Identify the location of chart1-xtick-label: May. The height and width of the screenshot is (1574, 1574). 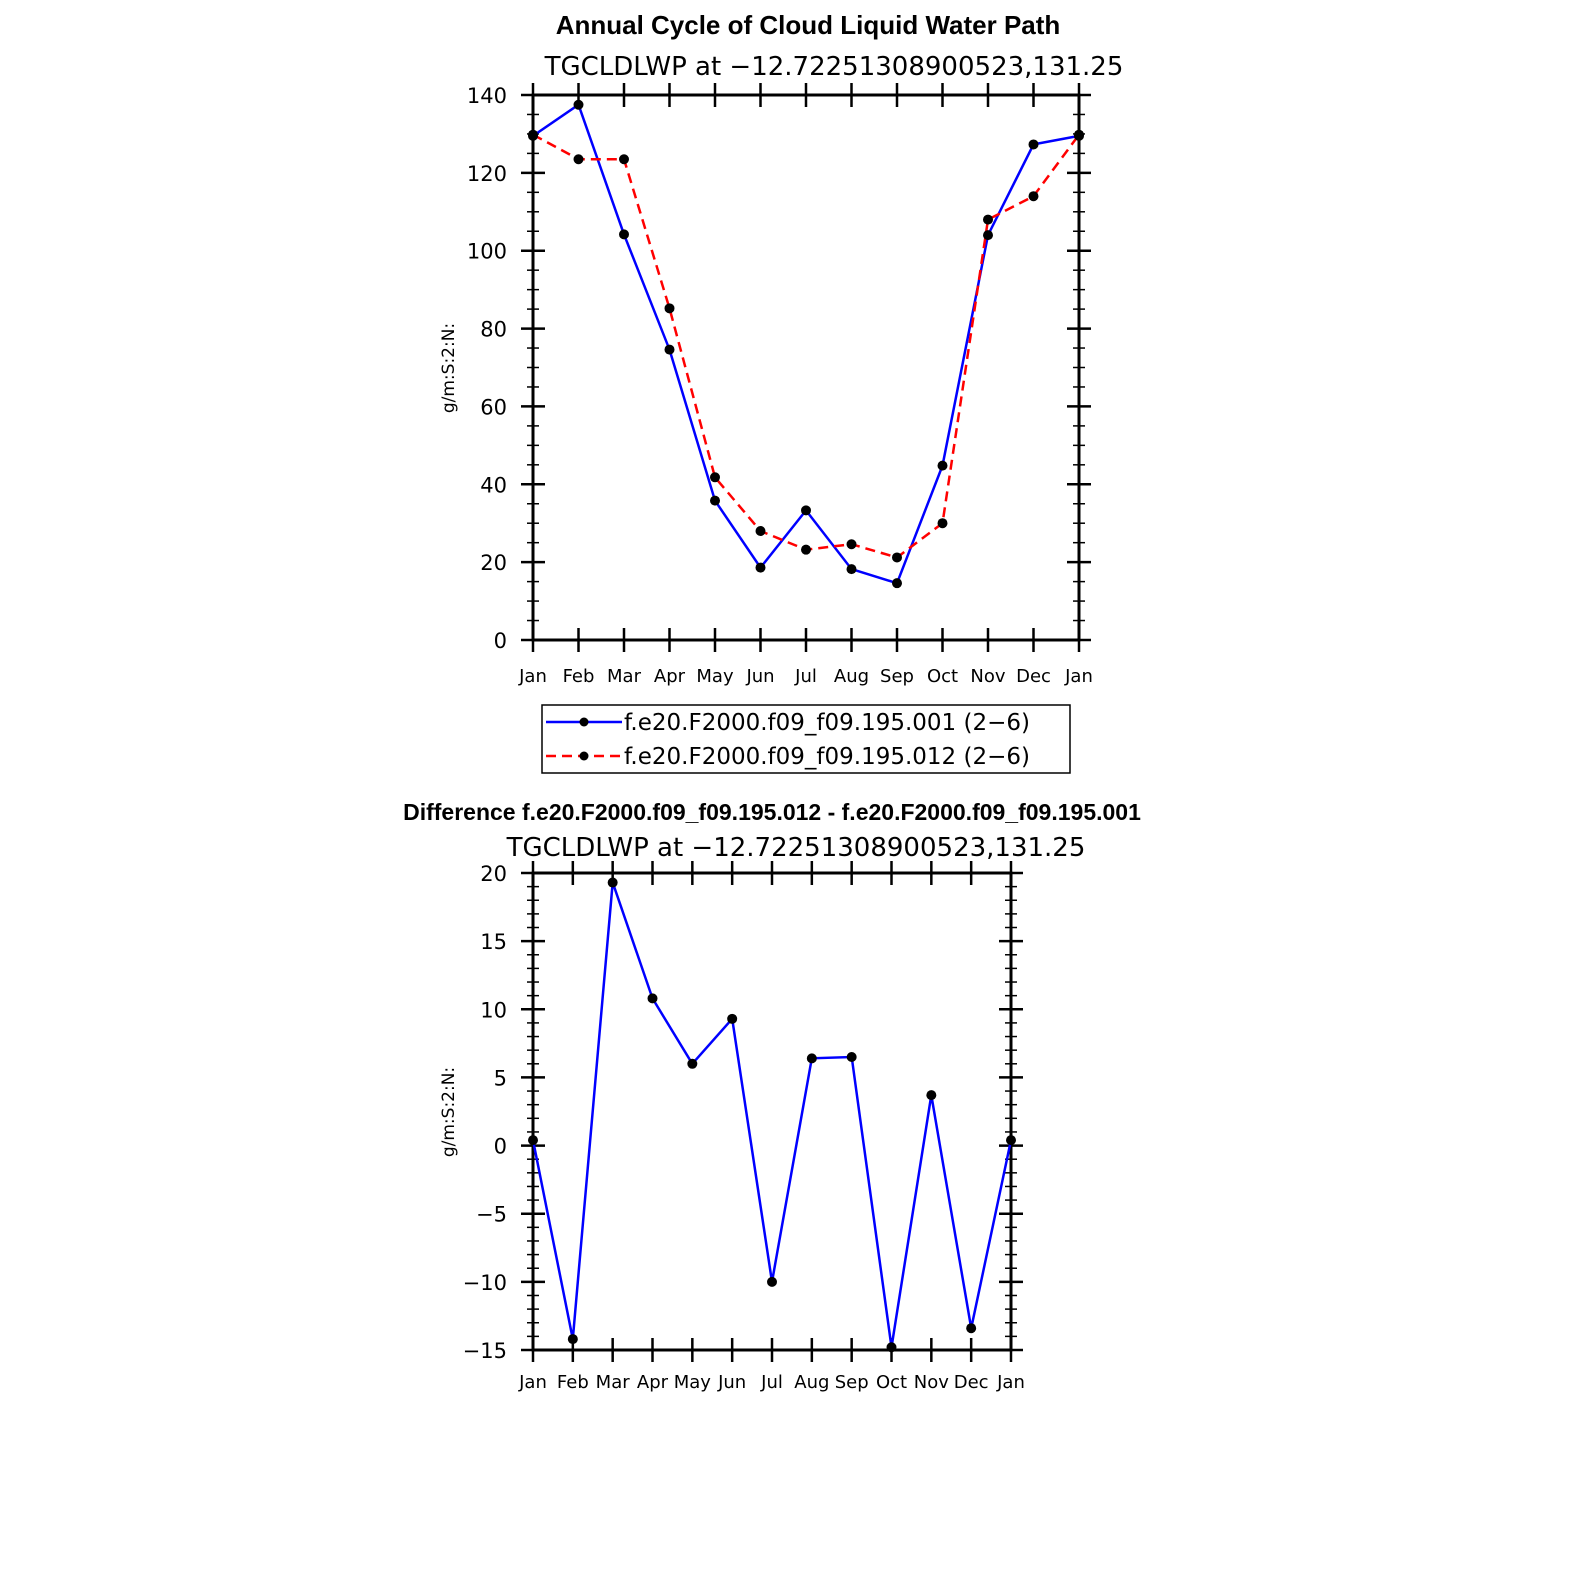
(715, 676).